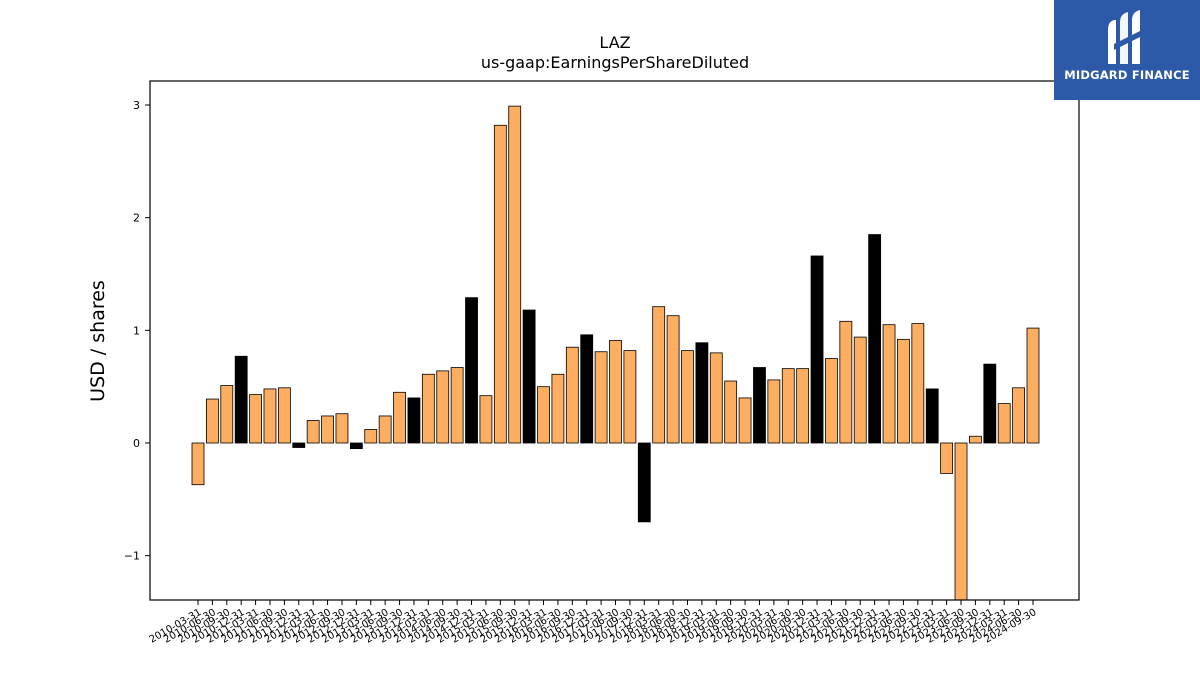 This screenshot has height=675, width=1200. What do you see at coordinates (98, 341) in the screenshot?
I see `y-axis-label: USD / shares` at bounding box center [98, 341].